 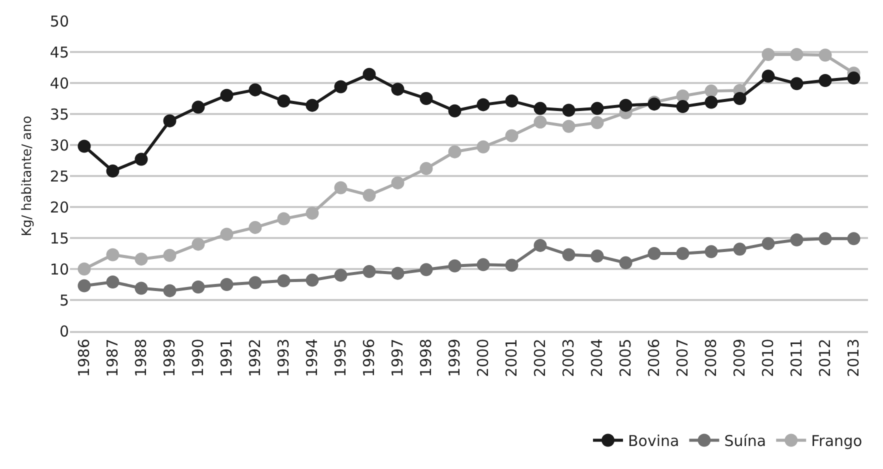 What do you see at coordinates (654, 357) in the screenshot?
I see `x-tick-label: 2006` at bounding box center [654, 357].